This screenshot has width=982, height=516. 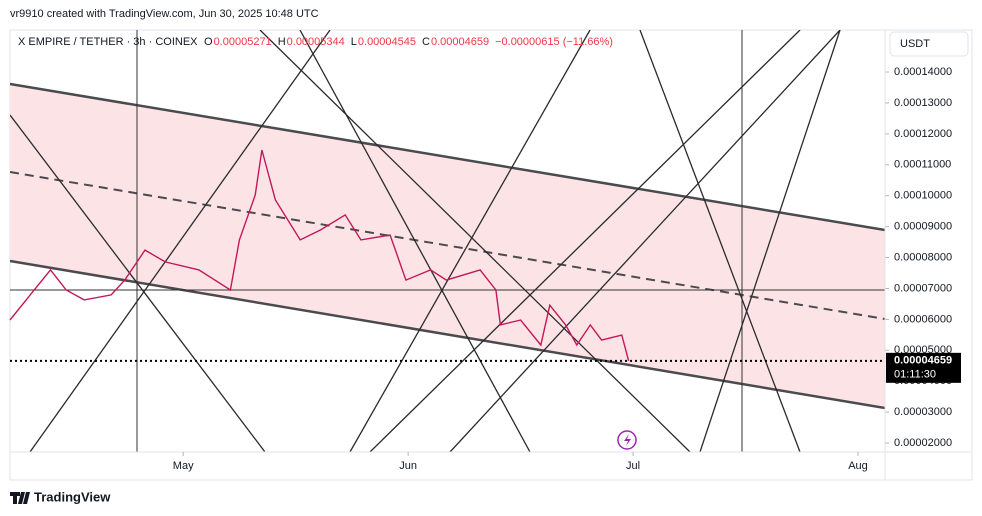 What do you see at coordinates (923, 288) in the screenshot?
I see `y-tick-label: 0.00007000` at bounding box center [923, 288].